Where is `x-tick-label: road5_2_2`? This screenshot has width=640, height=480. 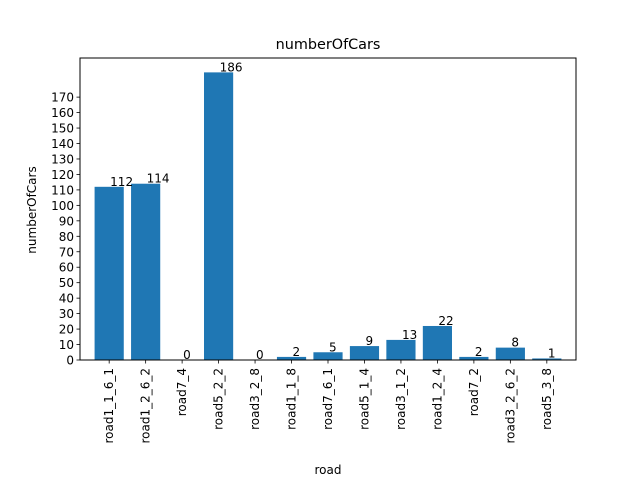
x-tick-label: road5_2_2 is located at coordinates (219, 399).